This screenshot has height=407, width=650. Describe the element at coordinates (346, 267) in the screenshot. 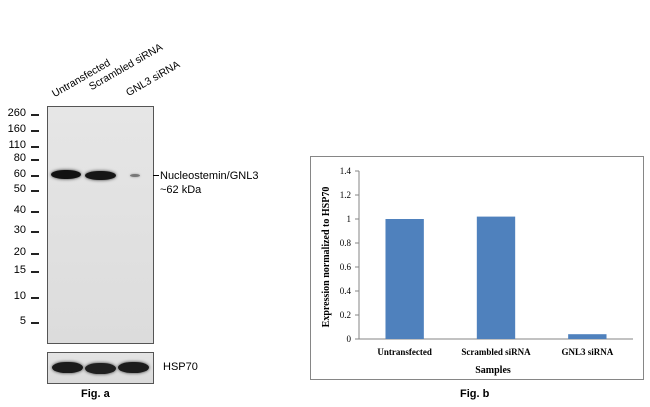

I see `y-tick-label: 0.6` at that location.